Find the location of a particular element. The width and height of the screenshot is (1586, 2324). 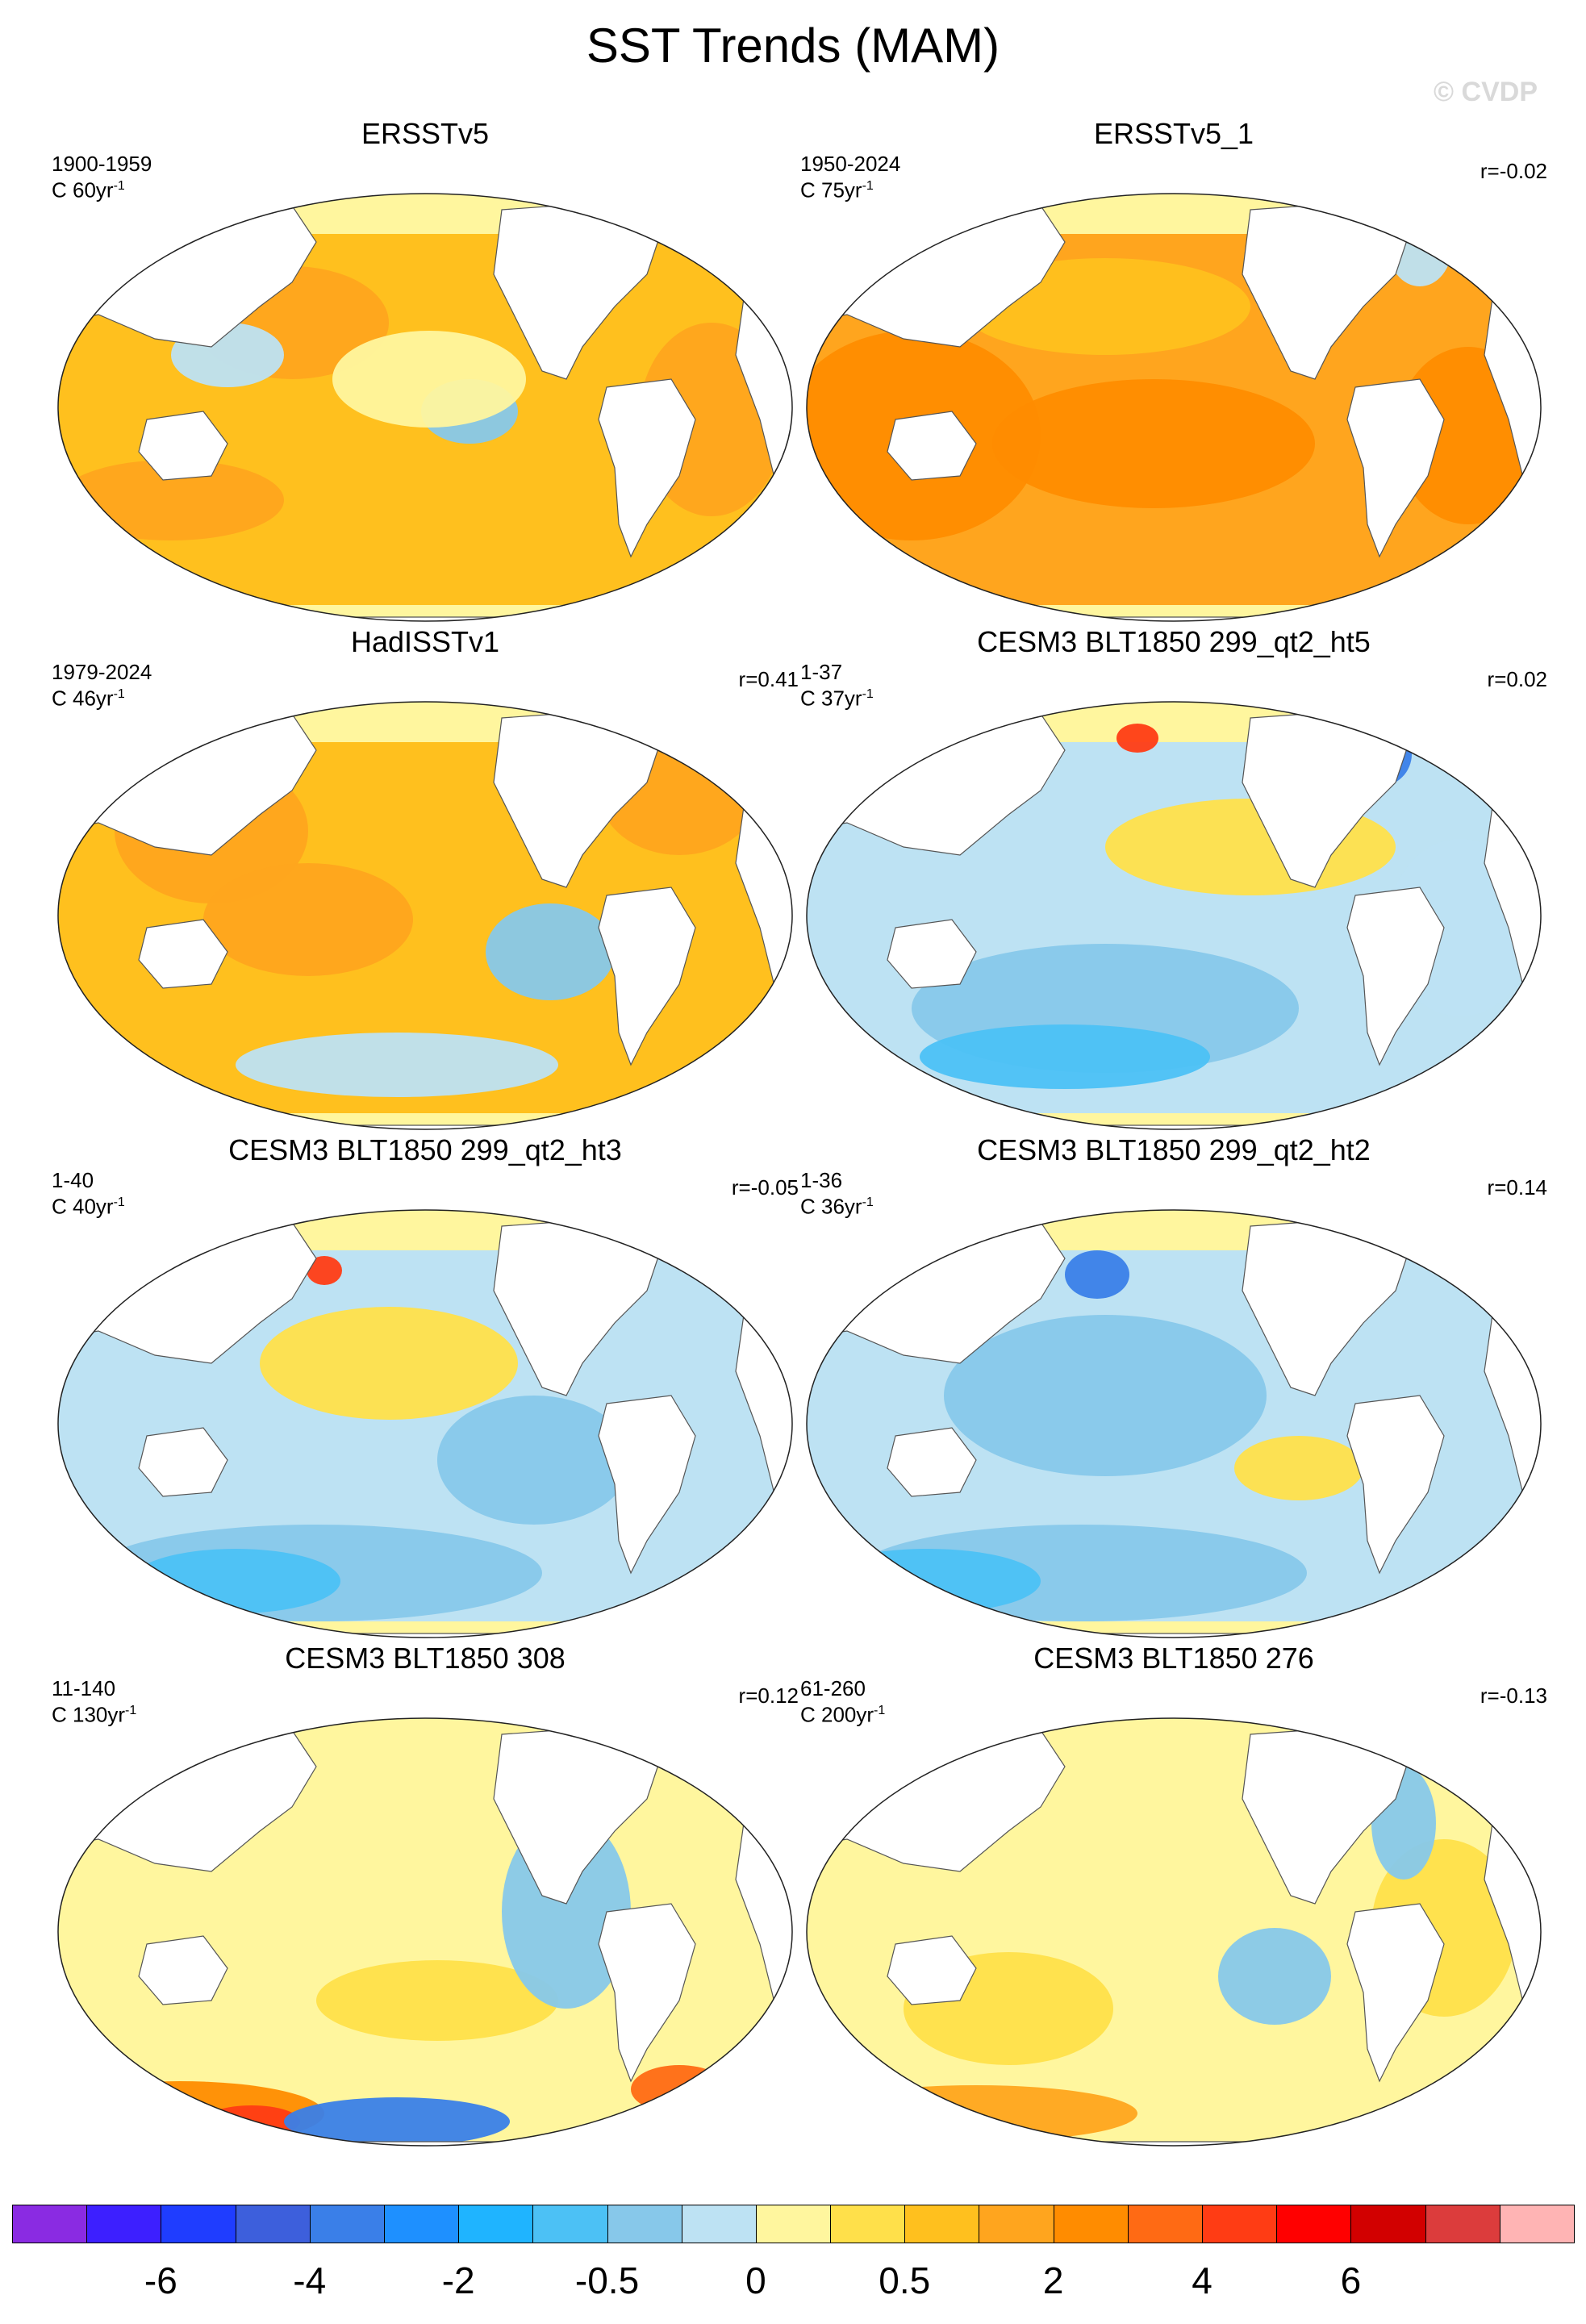

panel-unit: C 37yr-1 is located at coordinates (837, 698).